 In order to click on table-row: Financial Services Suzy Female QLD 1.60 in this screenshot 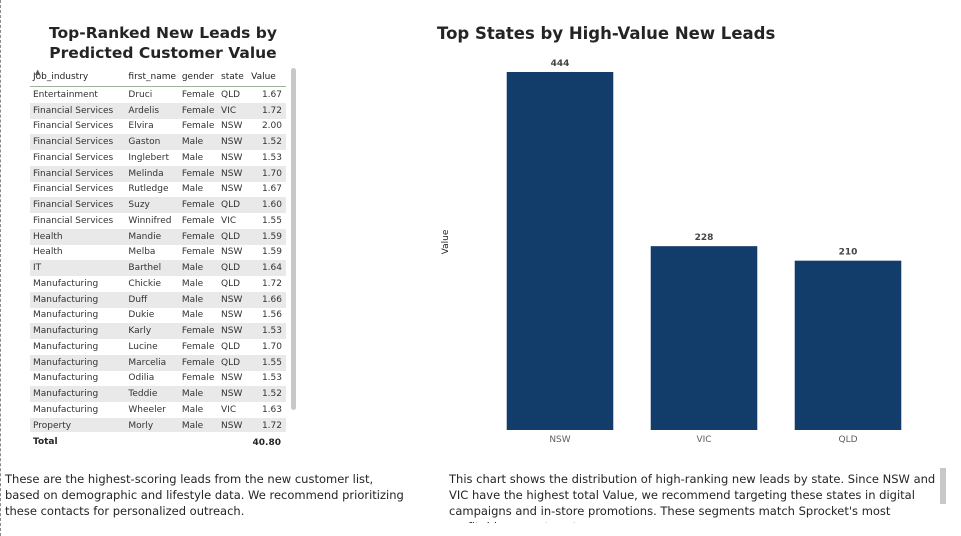, I will do `click(158, 205)`.